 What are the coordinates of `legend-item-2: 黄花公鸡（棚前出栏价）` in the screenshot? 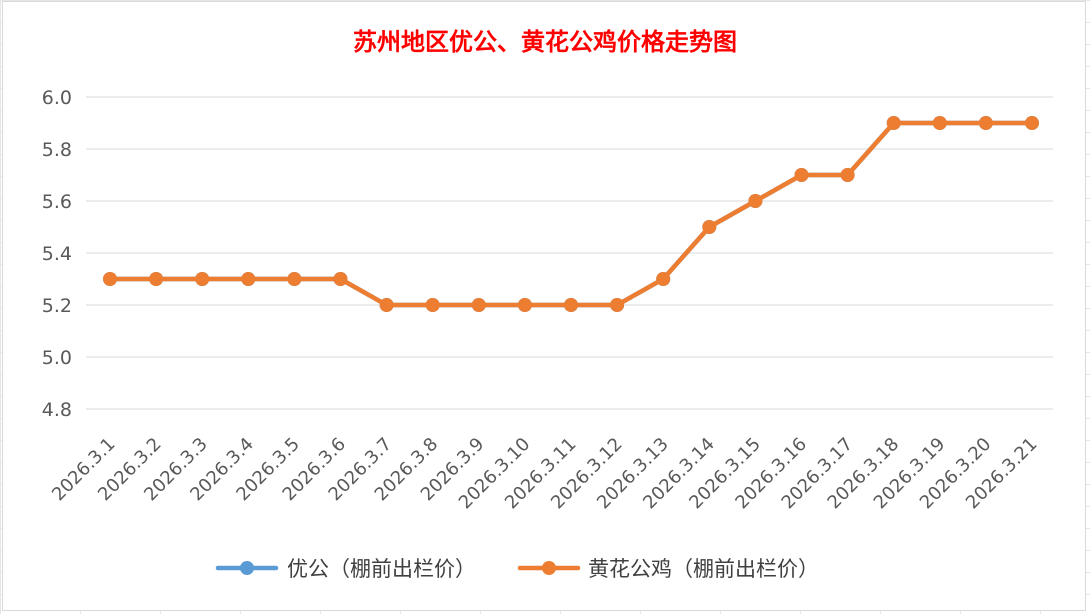 It's located at (668, 569).